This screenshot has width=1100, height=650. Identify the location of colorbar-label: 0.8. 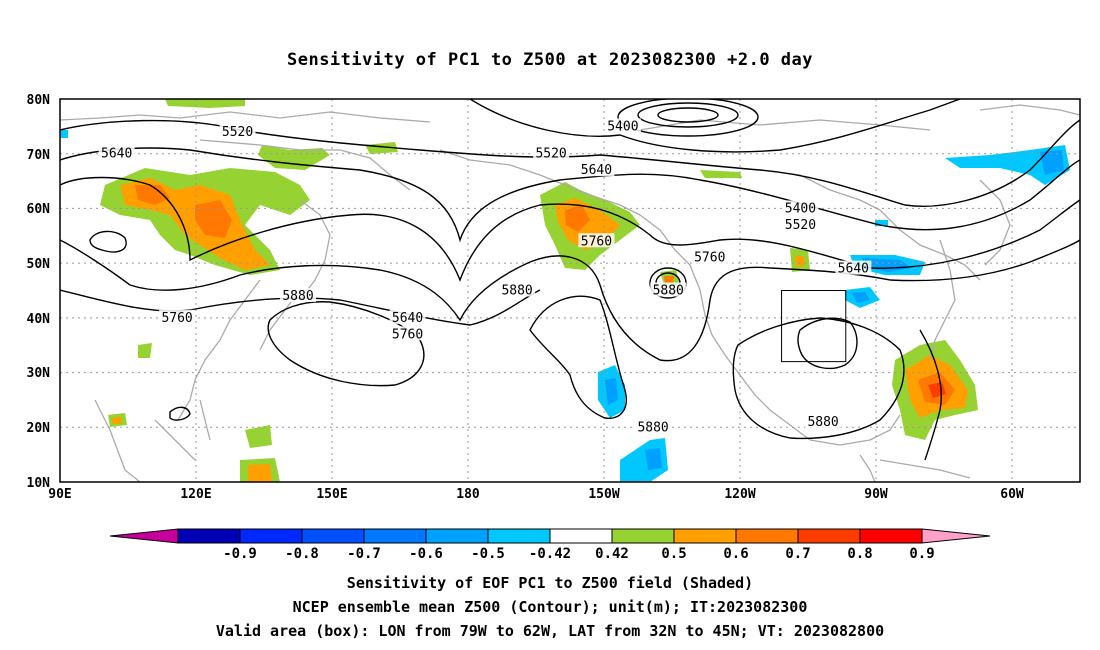
(859, 554).